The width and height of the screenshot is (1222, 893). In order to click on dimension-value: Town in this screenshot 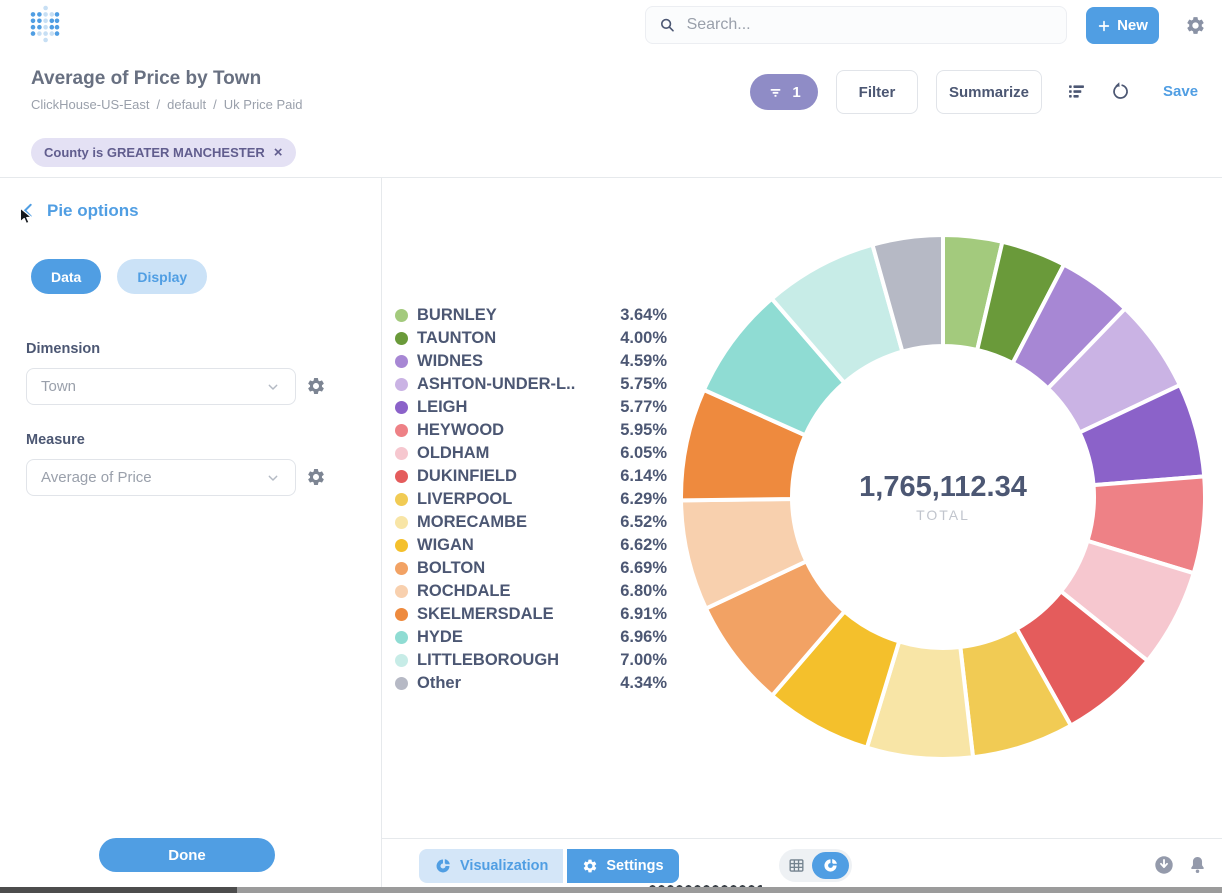, I will do `click(59, 386)`.